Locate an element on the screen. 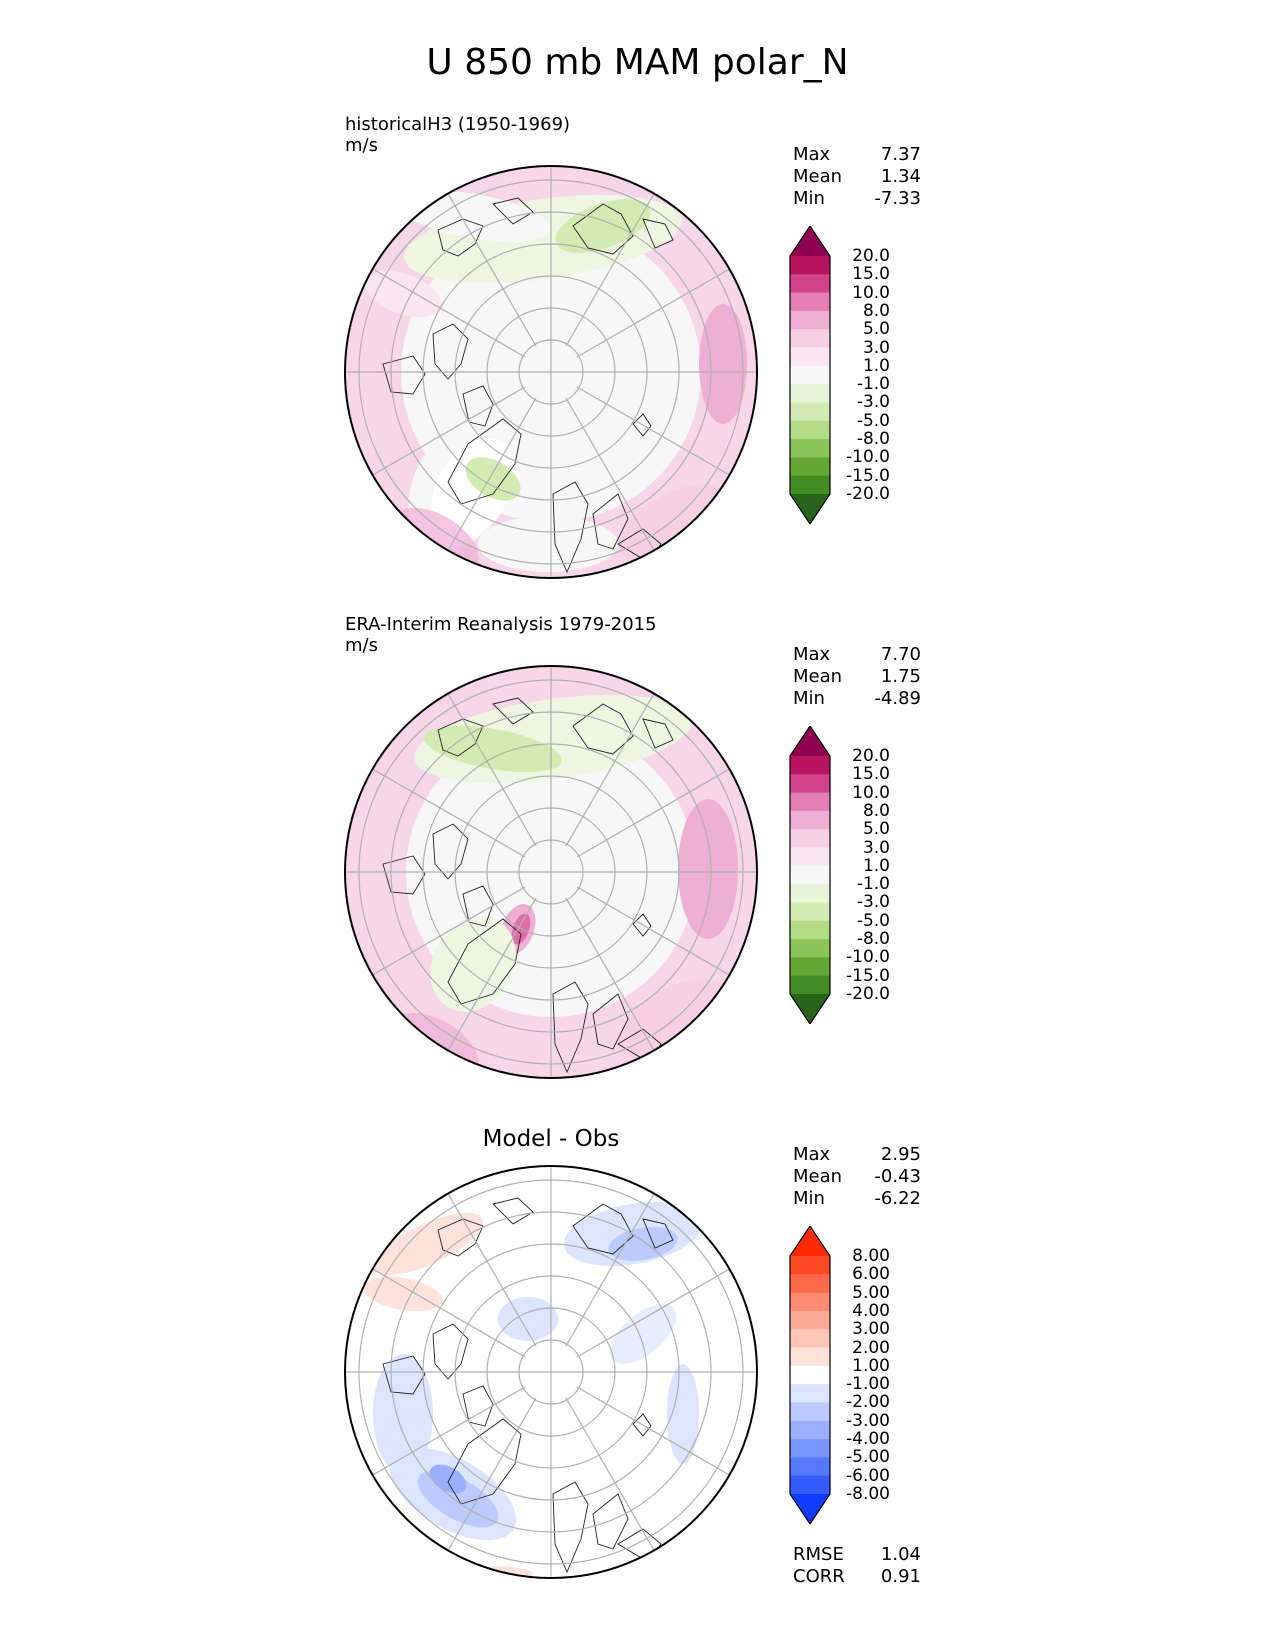 The image size is (1275, 1650). stats-table: Max 2.95 Mean -0.43 Min -6.22 is located at coordinates (857, 1177).